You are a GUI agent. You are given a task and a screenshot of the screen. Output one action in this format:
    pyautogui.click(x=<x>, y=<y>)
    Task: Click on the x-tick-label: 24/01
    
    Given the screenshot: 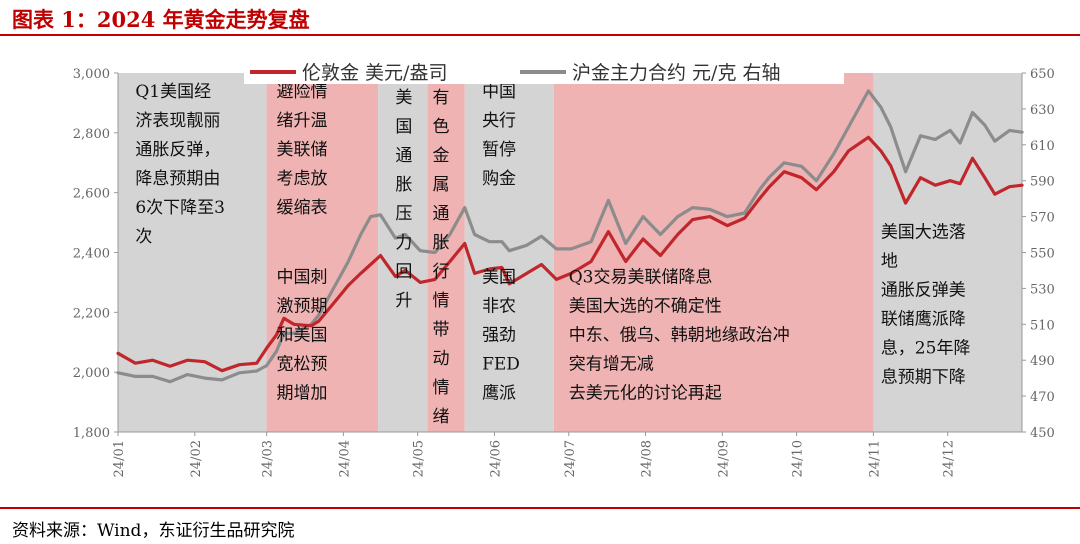 What is the action you would take?
    pyautogui.click(x=119, y=458)
    